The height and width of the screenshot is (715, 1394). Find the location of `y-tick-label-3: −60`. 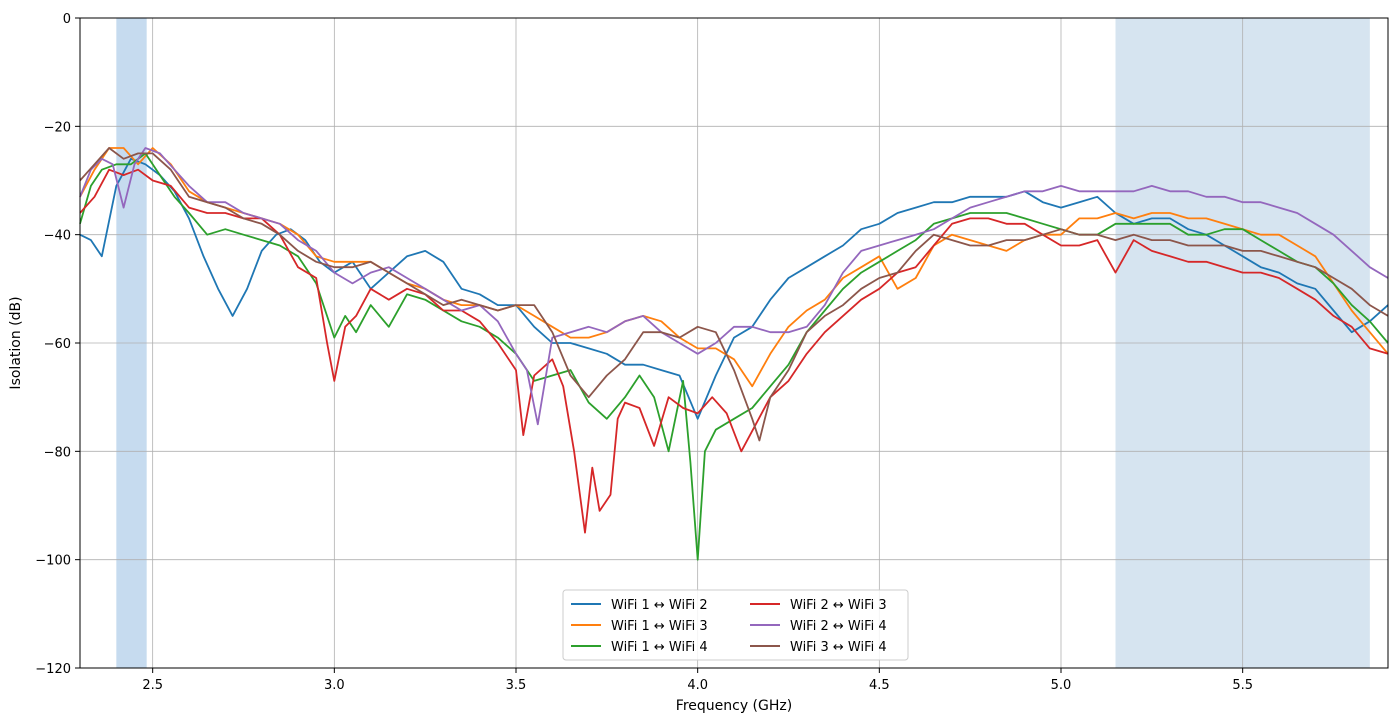

y-tick-label-3: −60 is located at coordinates (57, 344).